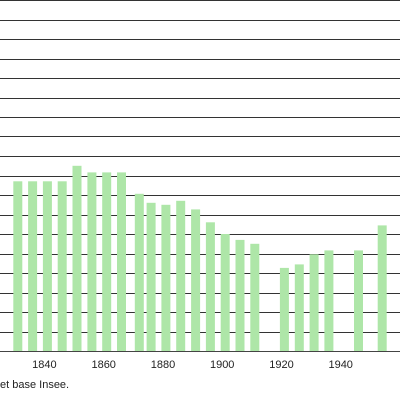 The height and width of the screenshot is (400, 400). Describe the element at coordinates (284, 309) in the screenshot. I see `bar-1921` at that location.